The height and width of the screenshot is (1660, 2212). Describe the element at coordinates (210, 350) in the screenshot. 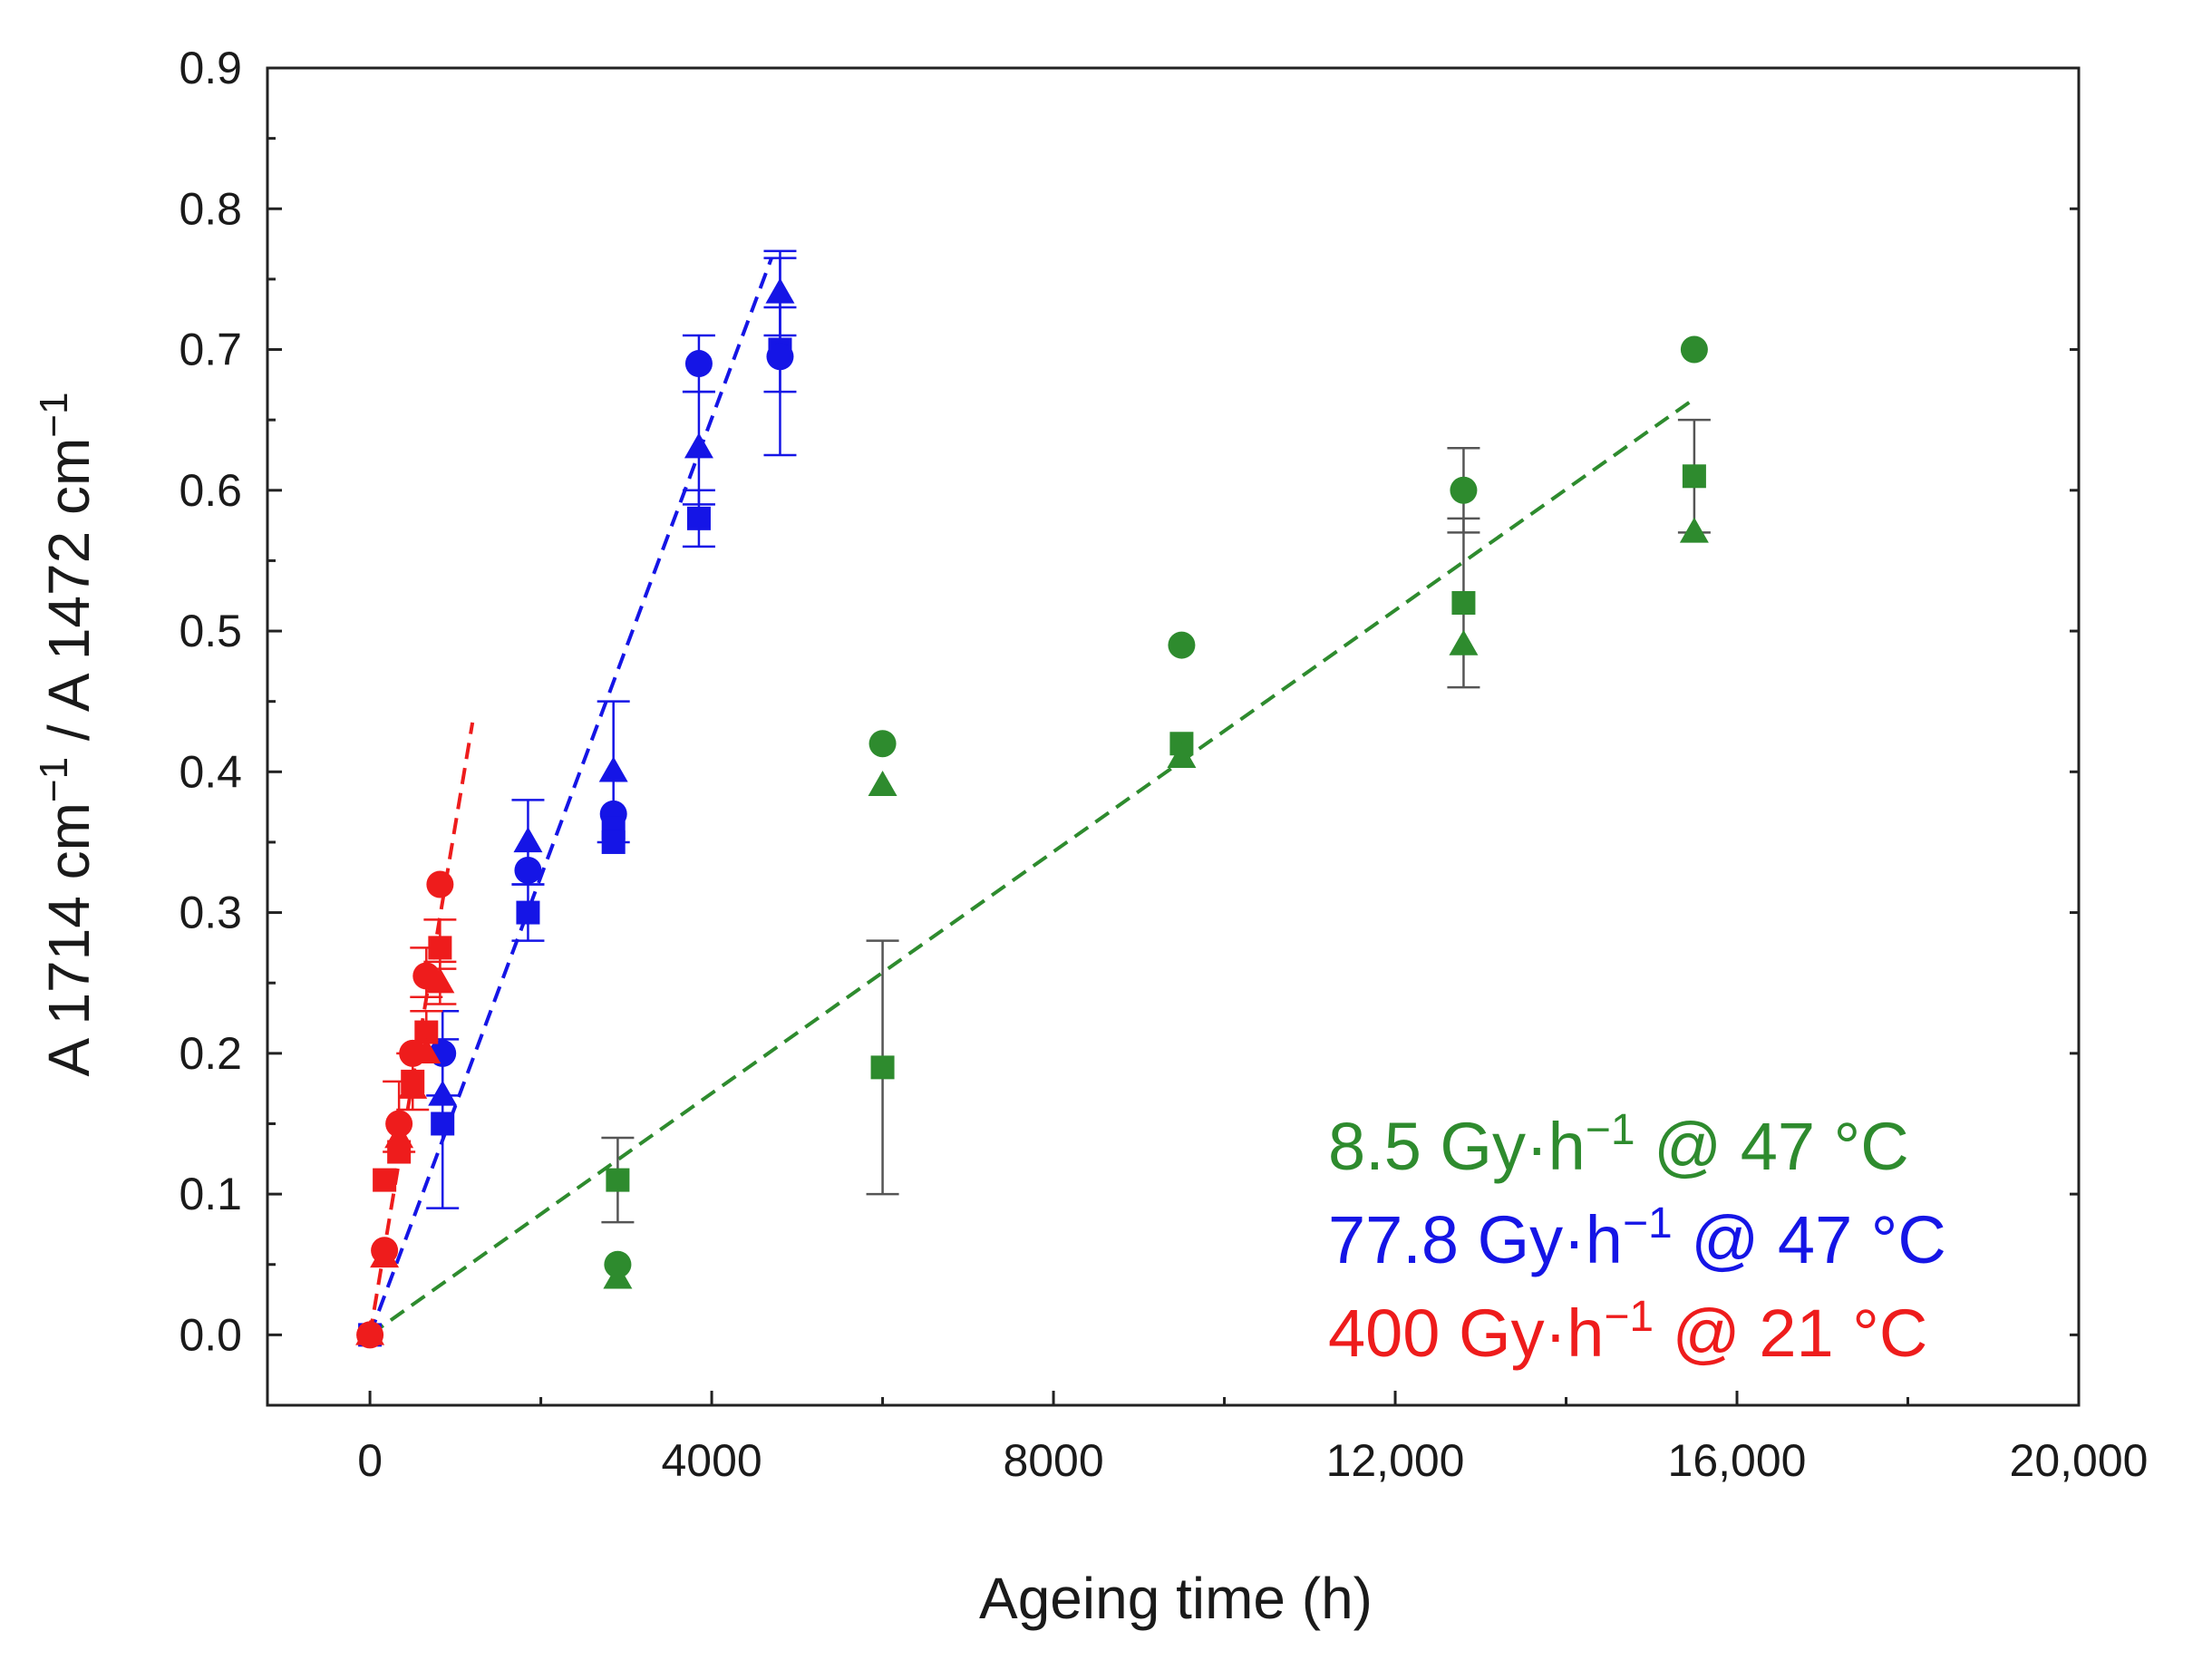

I see `y-tick-label: 0.7` at that location.